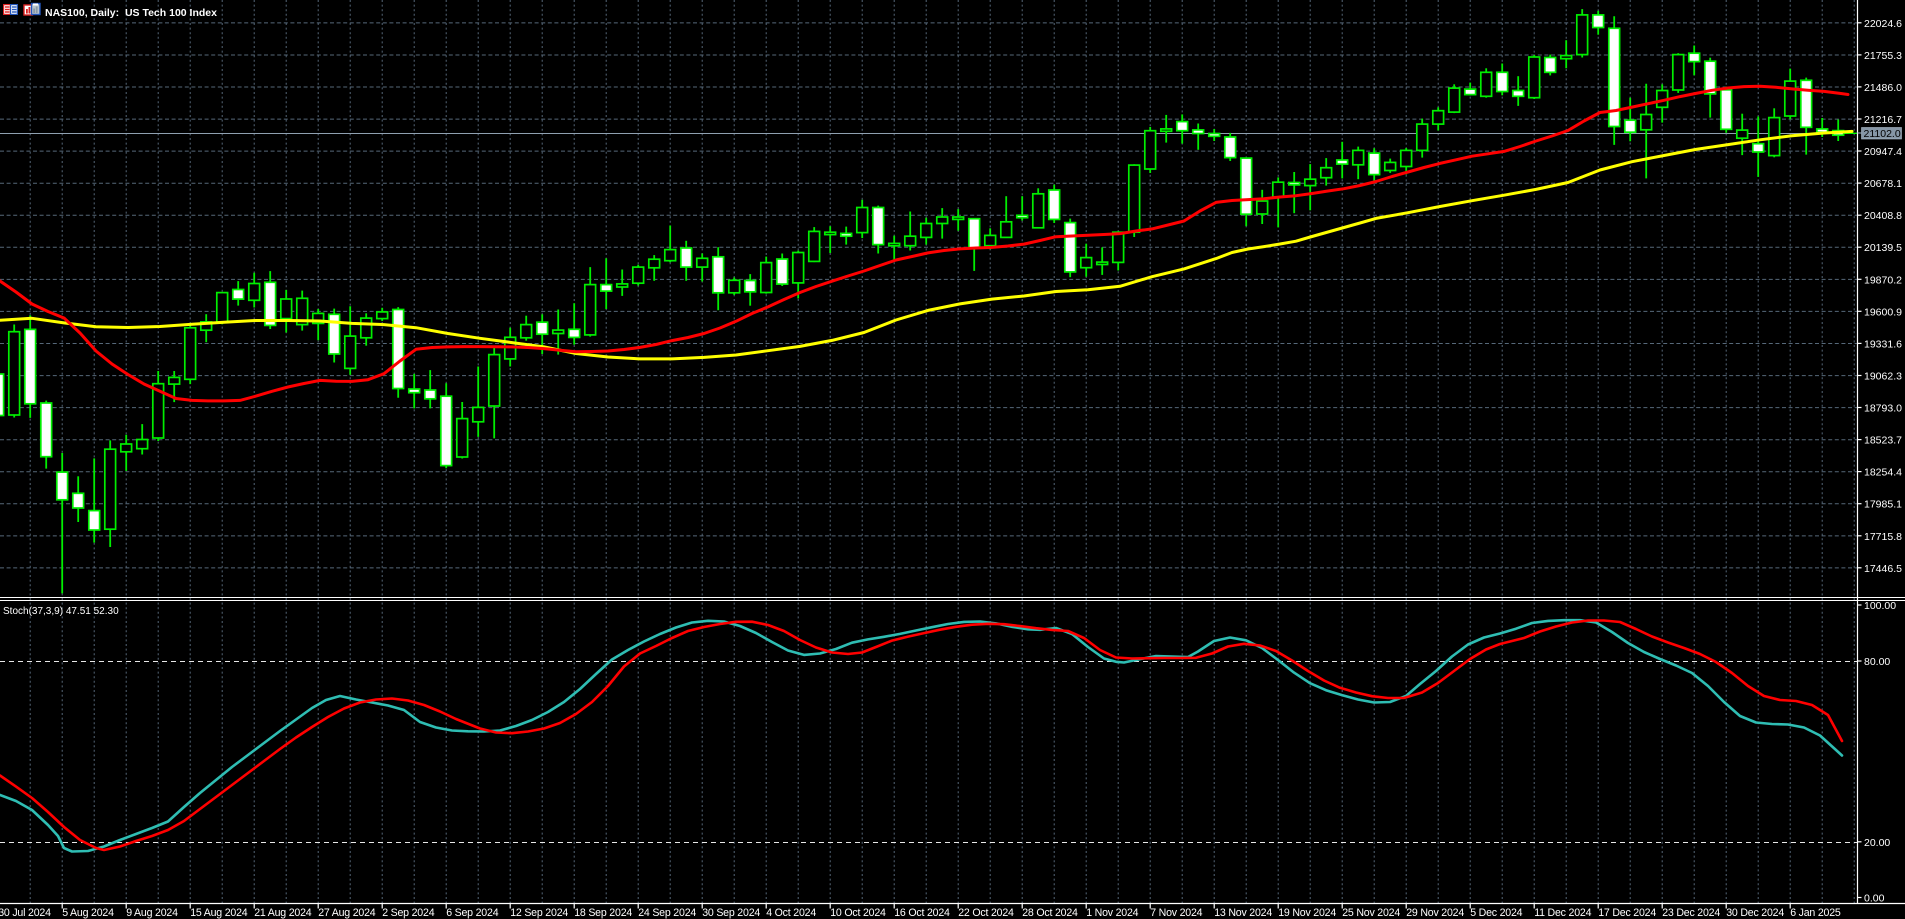 The image size is (1905, 919). Describe the element at coordinates (1691, 913) in the screenshot. I see `svg-text: 23 Dec 2024` at that location.